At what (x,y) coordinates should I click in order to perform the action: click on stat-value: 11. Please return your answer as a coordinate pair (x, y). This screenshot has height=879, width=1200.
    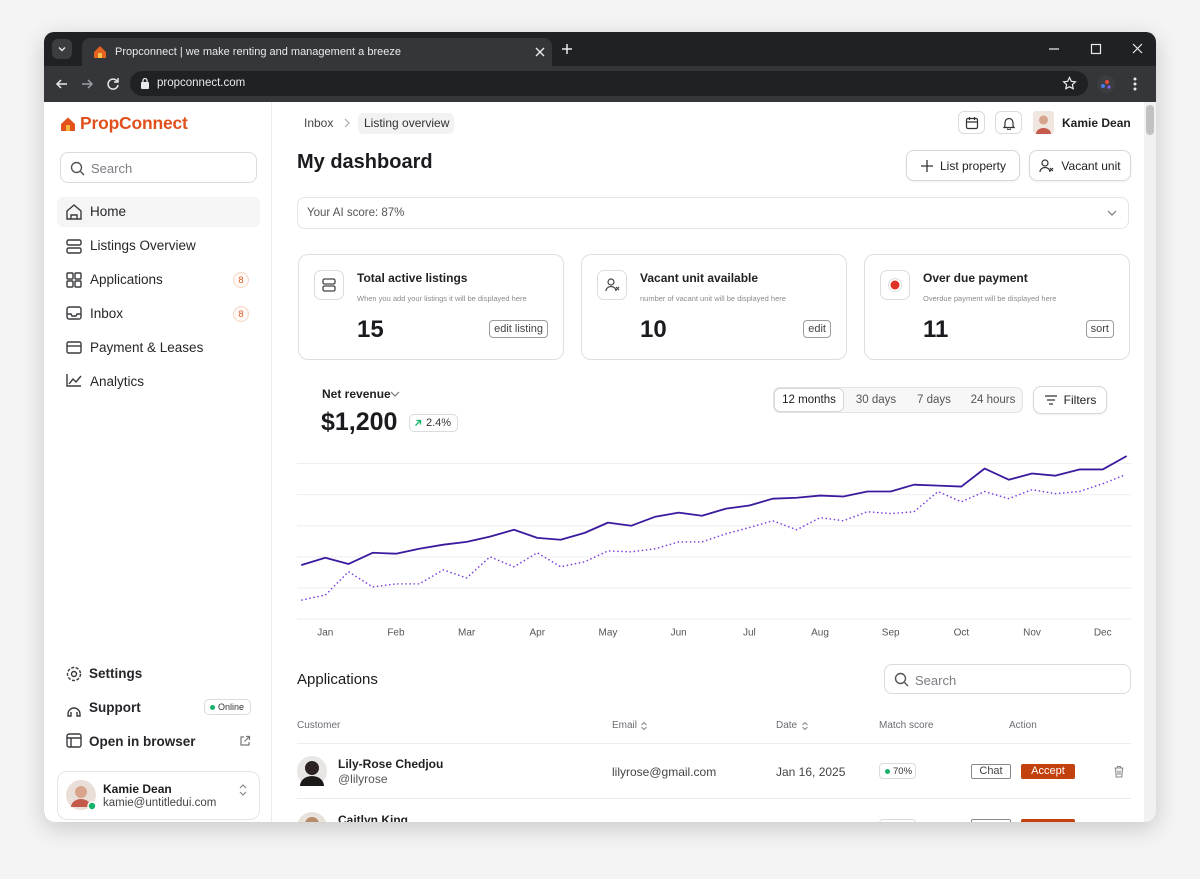
    Looking at the image, I should click on (936, 329).